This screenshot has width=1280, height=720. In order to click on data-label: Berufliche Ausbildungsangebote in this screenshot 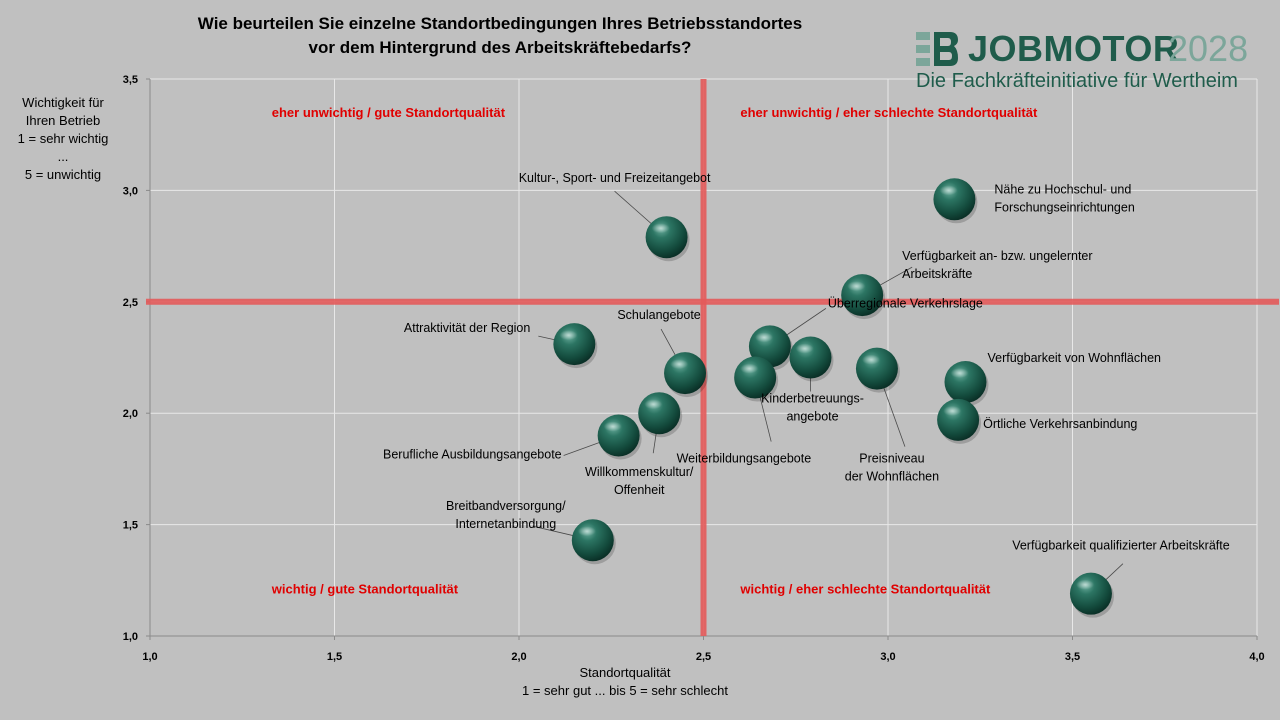, I will do `click(472, 454)`.